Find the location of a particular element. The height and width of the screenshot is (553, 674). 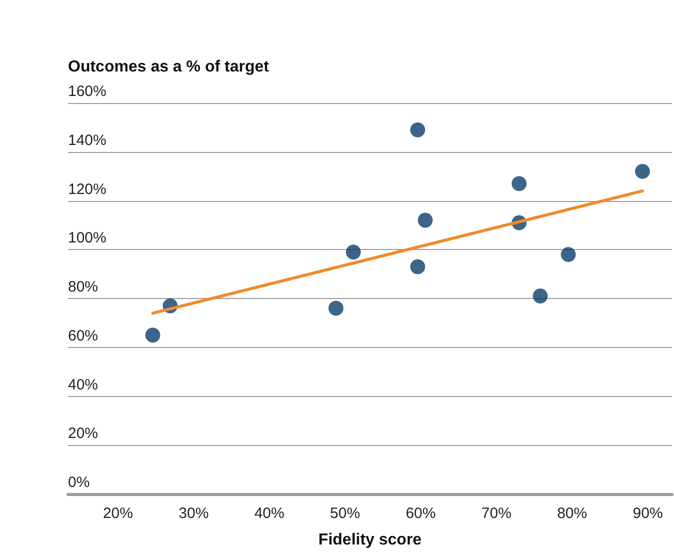

x-axis-title: Fidelity score is located at coordinates (370, 540).